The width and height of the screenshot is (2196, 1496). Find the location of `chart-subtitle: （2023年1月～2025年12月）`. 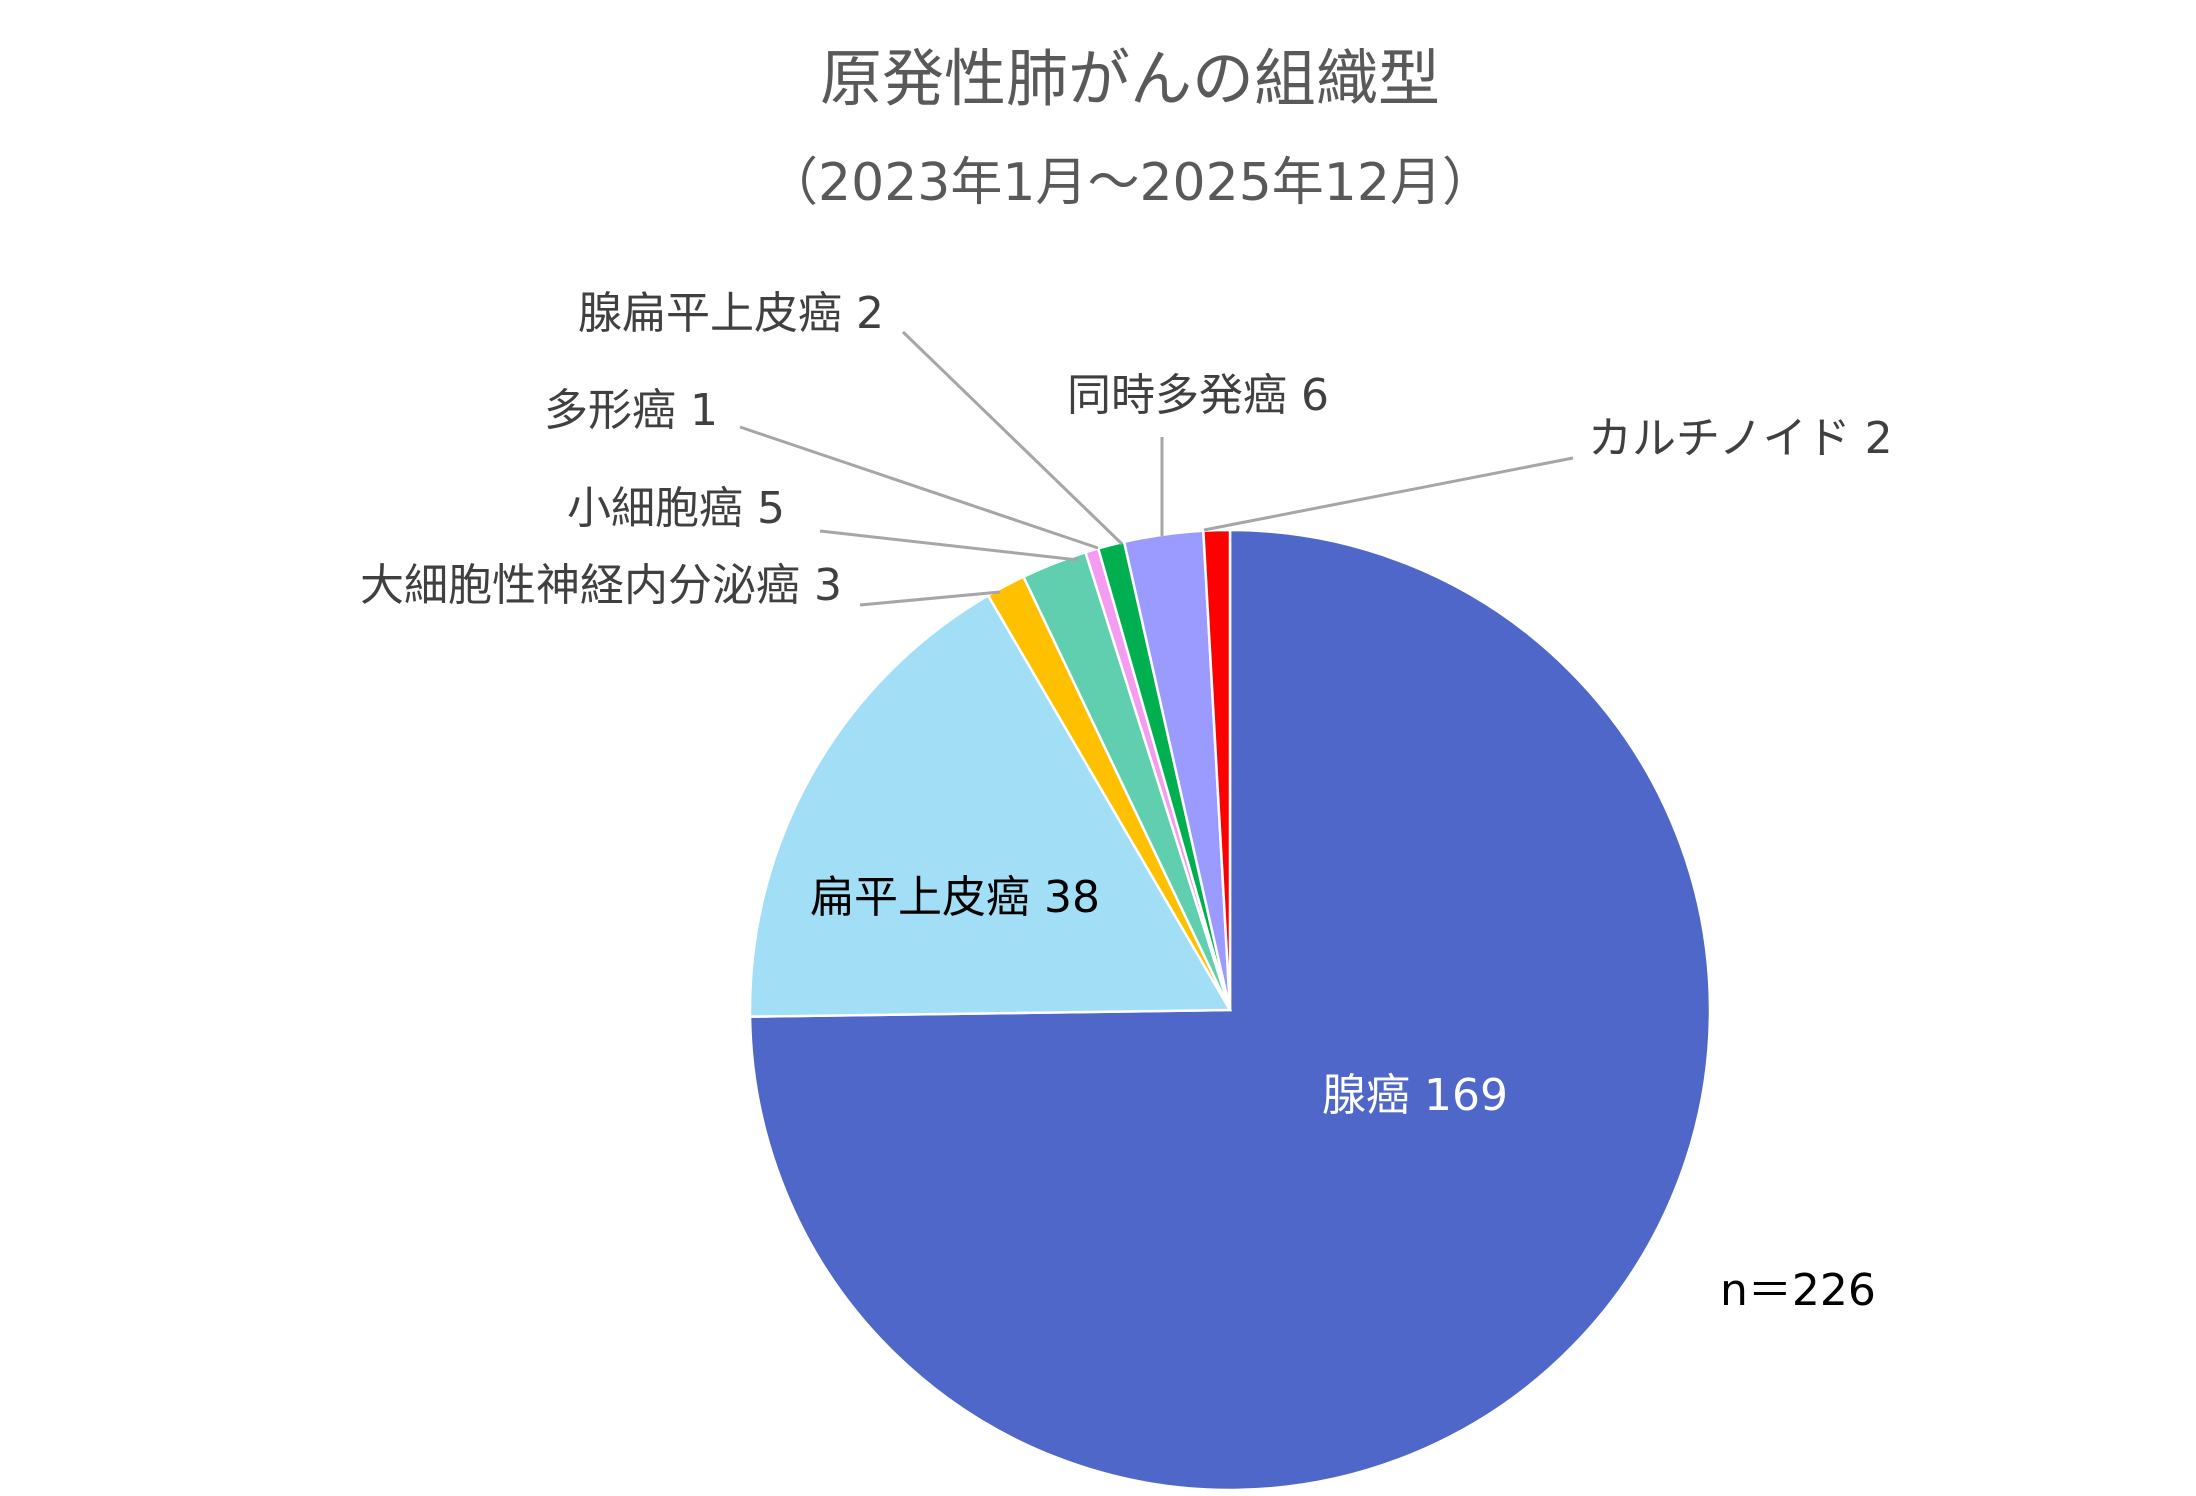

chart-subtitle: （2023年1月～2025年12月） is located at coordinates (1130, 183).